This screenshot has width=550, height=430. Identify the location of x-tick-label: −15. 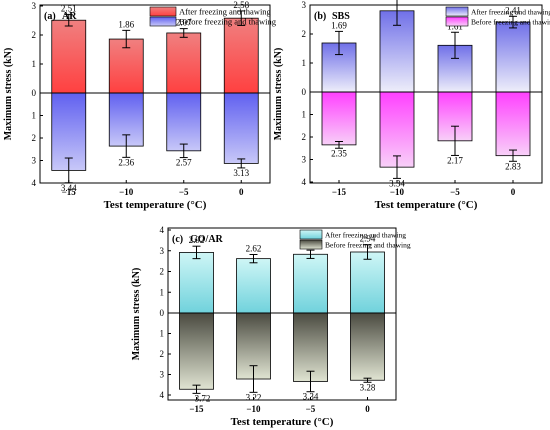
(196, 409).